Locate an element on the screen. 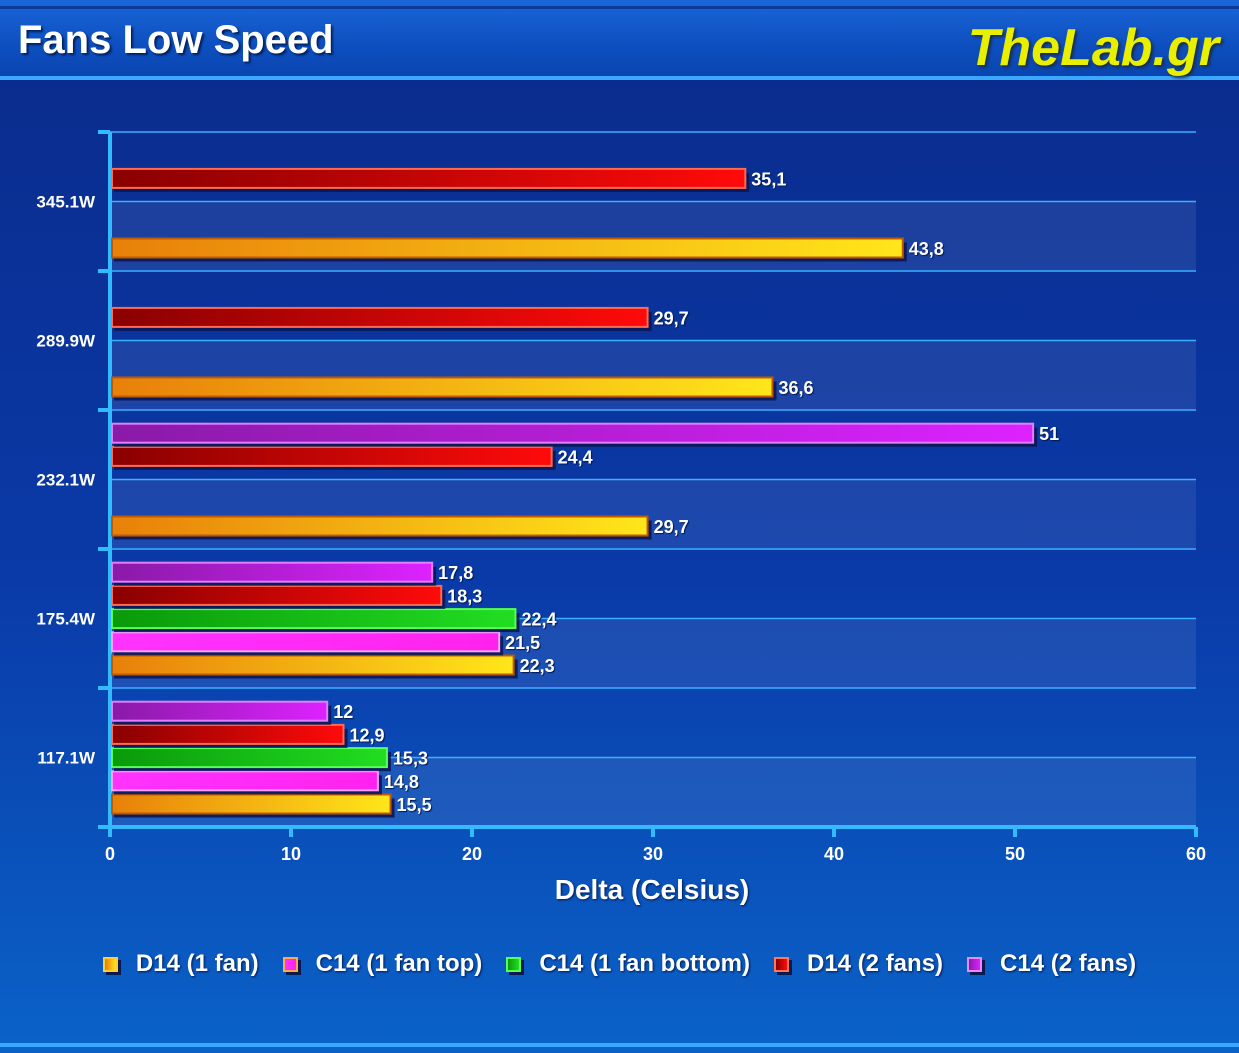 This screenshot has width=1239, height=1053. data-label: 12 is located at coordinates (343, 712).